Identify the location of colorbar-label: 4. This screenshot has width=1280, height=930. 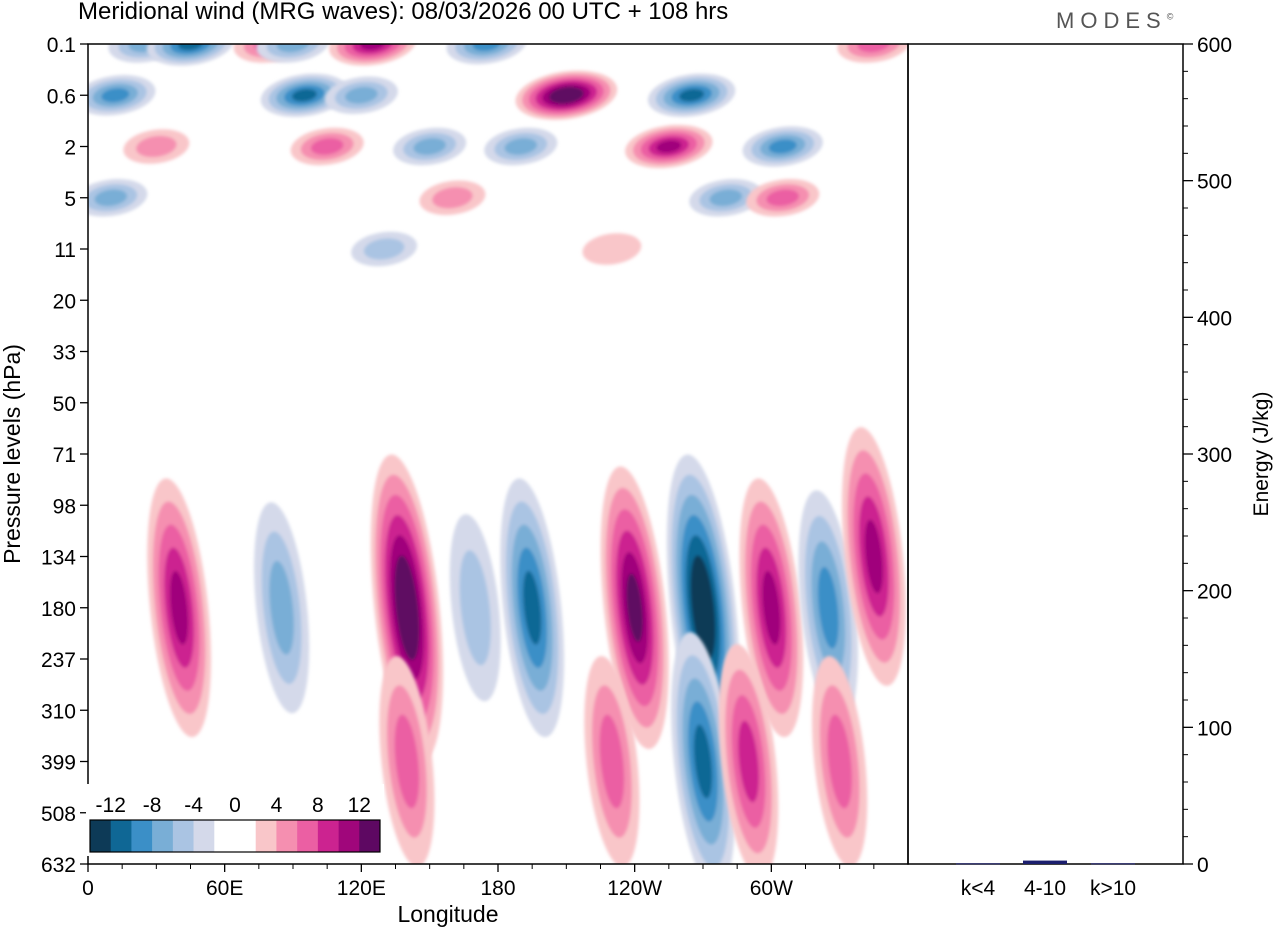
(277, 805).